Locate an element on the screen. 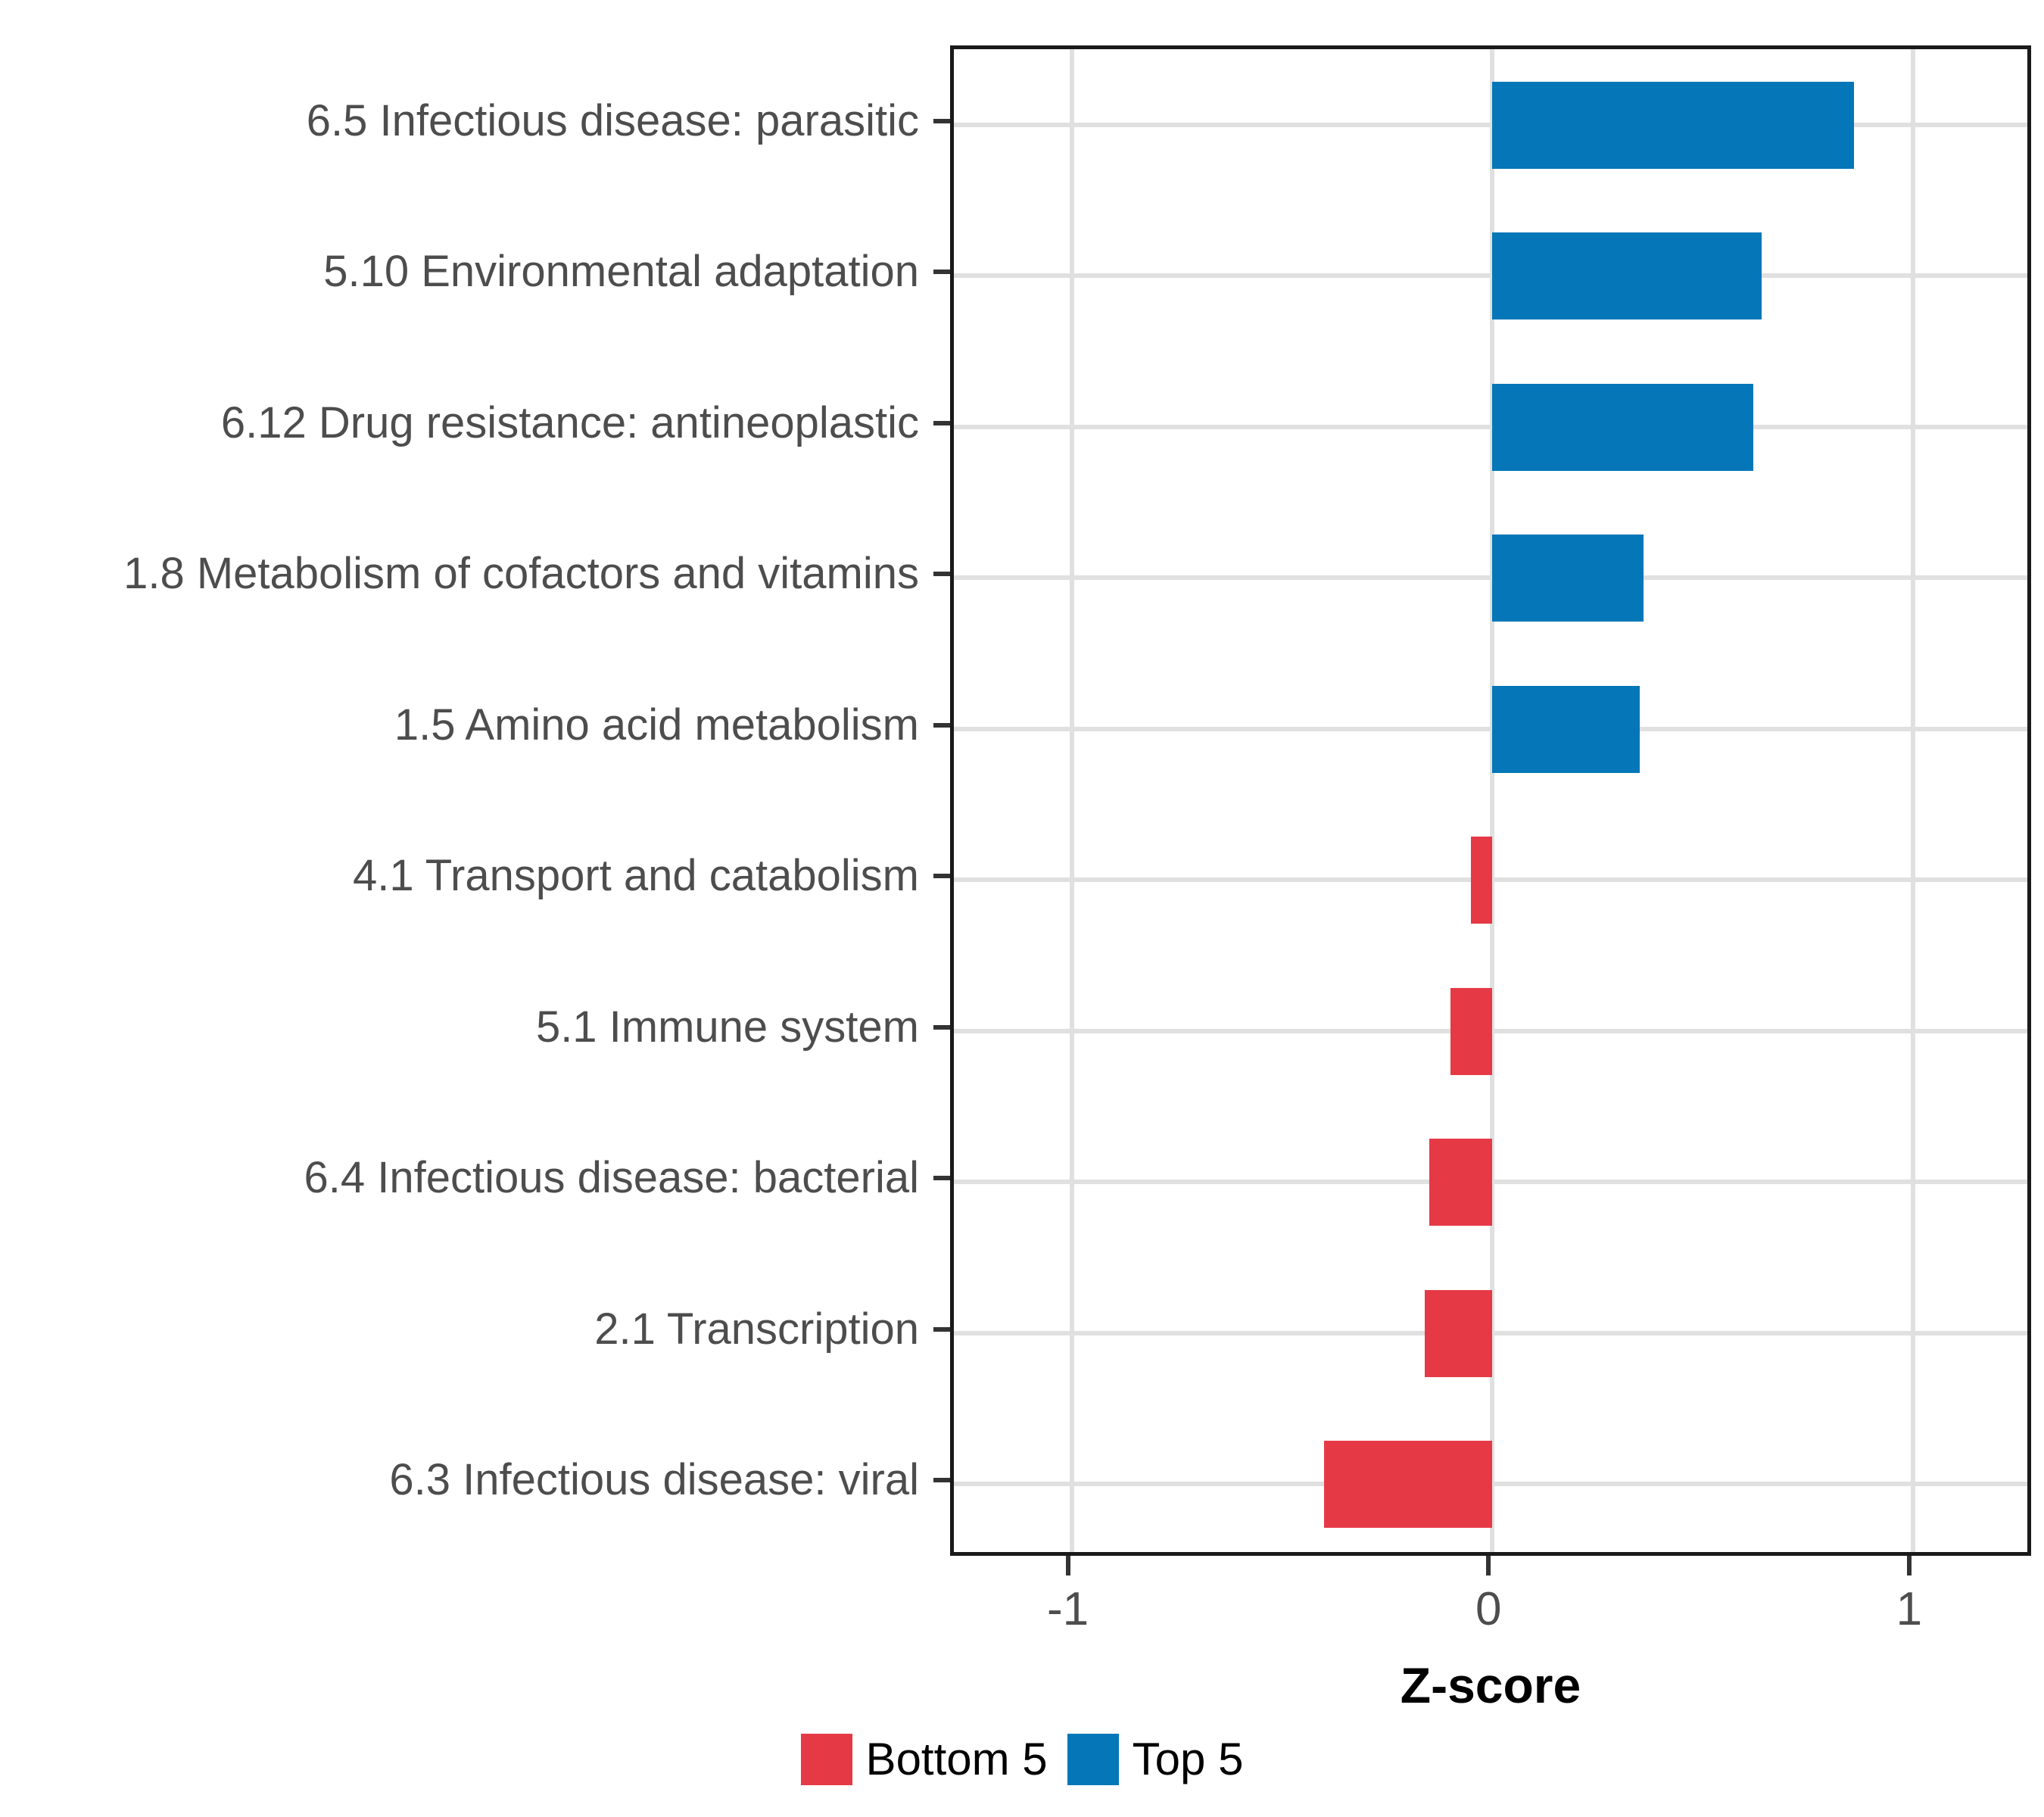 Image resolution: width=2044 pixels, height=1817 pixels. x-axis-title: Z-score is located at coordinates (1490, 1685).